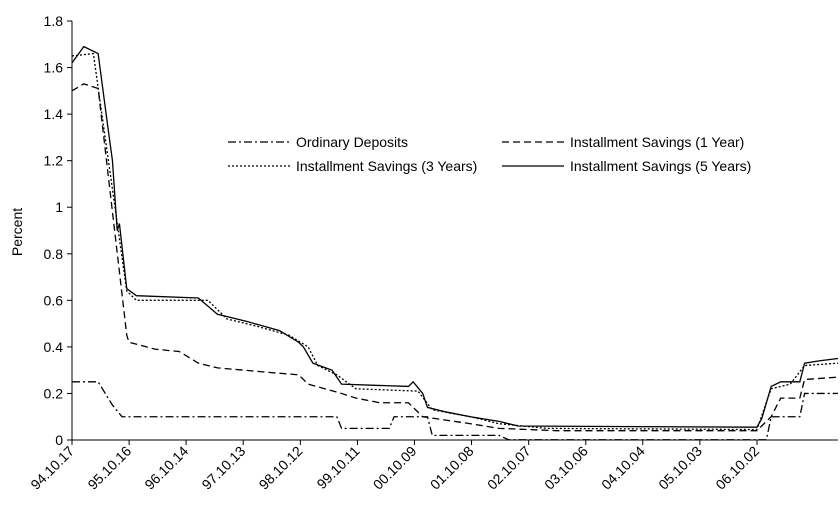  What do you see at coordinates (54, 161) in the screenshot?
I see `y-tick-label: 1.2` at bounding box center [54, 161].